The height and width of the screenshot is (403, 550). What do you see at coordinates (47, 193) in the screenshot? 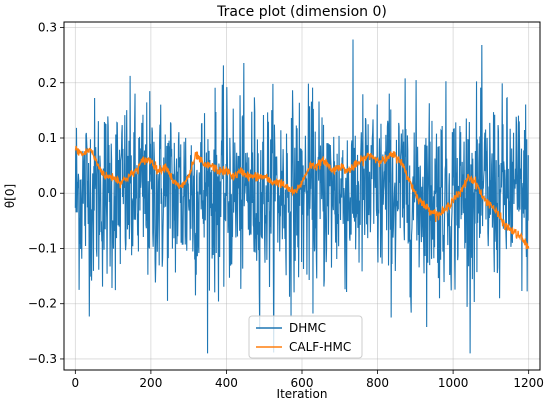
I see `y-tick-label: 0.0` at bounding box center [47, 193].